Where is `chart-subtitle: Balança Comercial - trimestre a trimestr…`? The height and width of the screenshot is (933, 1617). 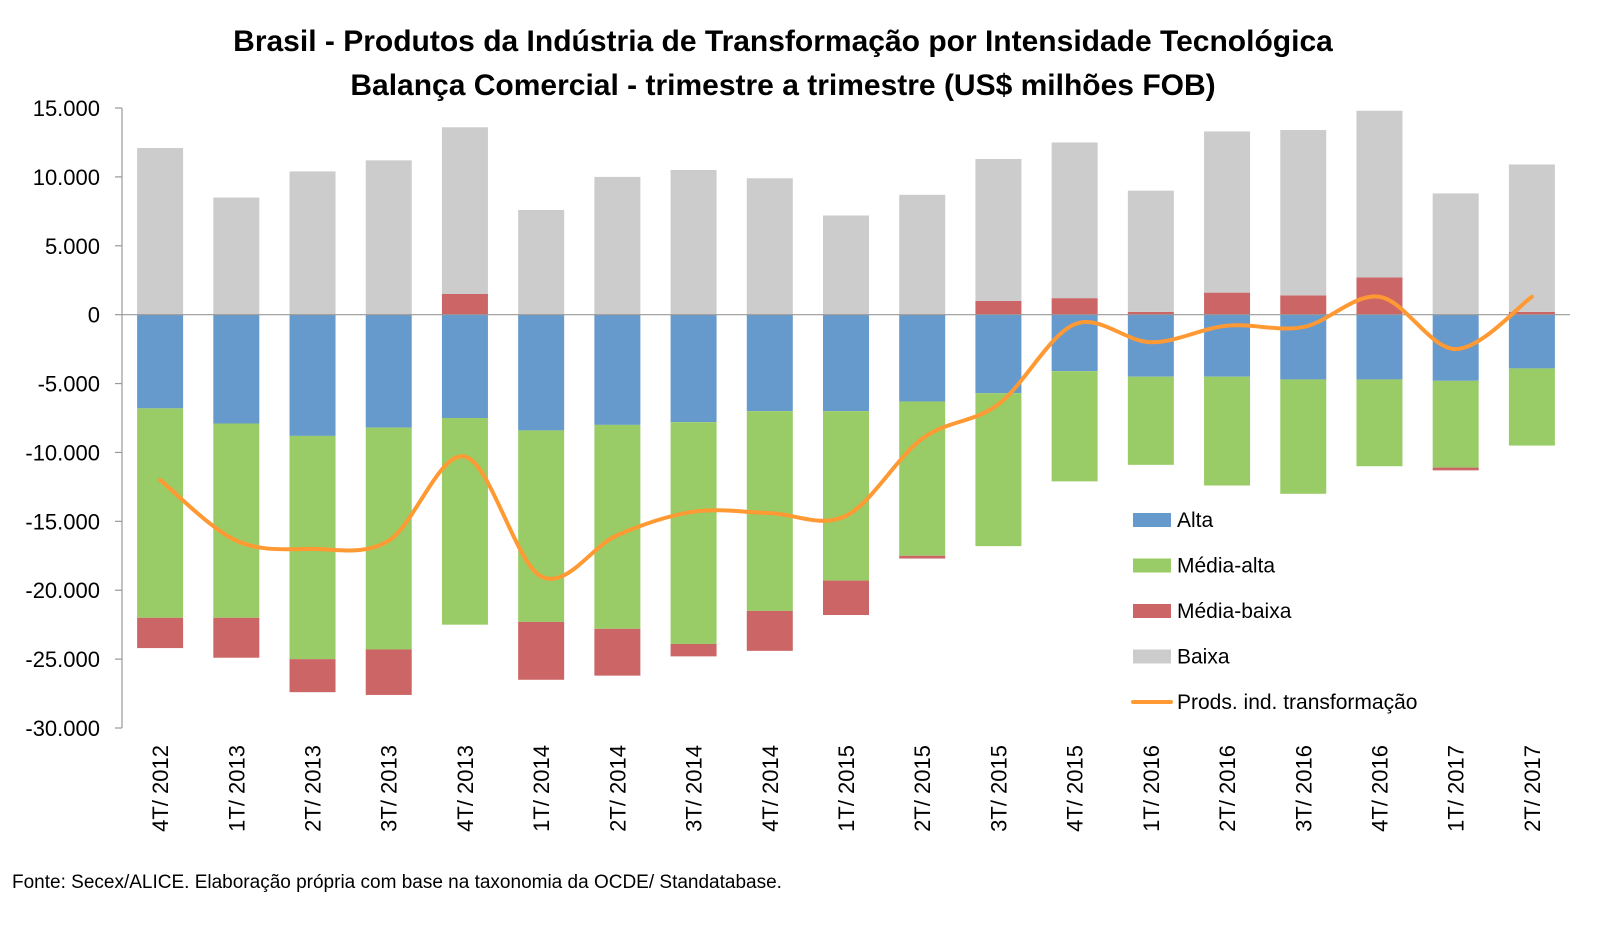
chart-subtitle: Balança Comercial - trimestre a trimestr… is located at coordinates (782, 85).